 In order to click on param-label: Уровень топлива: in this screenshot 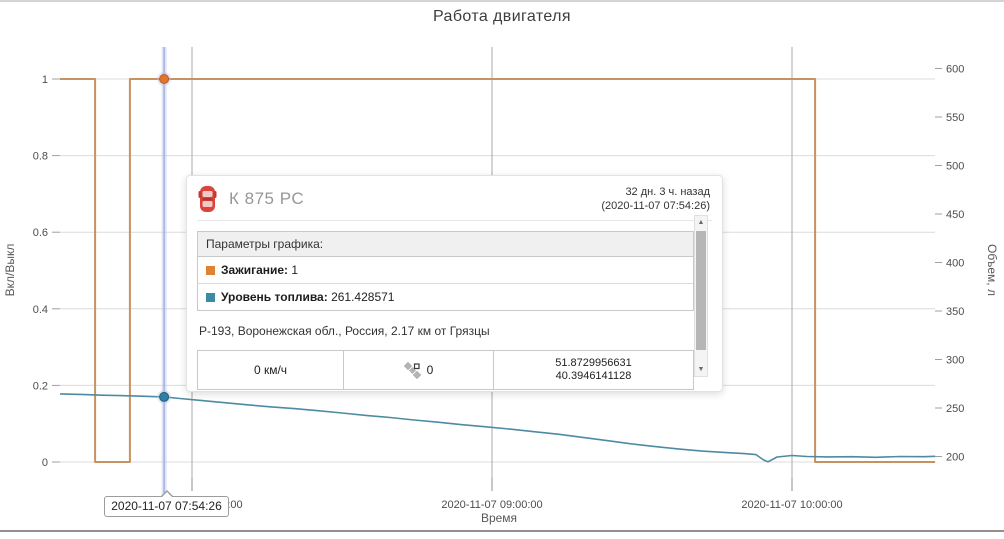, I will do `click(274, 297)`.